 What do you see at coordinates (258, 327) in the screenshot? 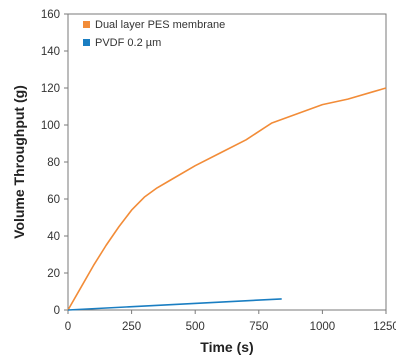
I see `x-tick-label: 750` at bounding box center [258, 327].